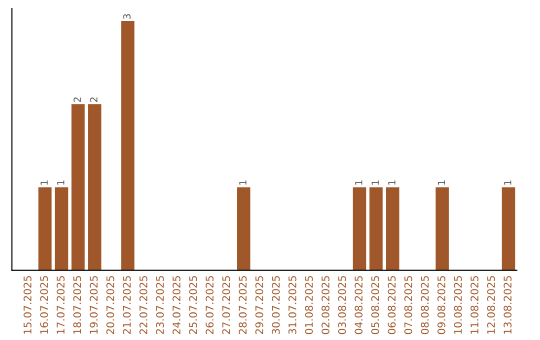 This screenshot has width=540, height=340. I want to click on x-tick-label: 19.07.2025, so click(94, 305).